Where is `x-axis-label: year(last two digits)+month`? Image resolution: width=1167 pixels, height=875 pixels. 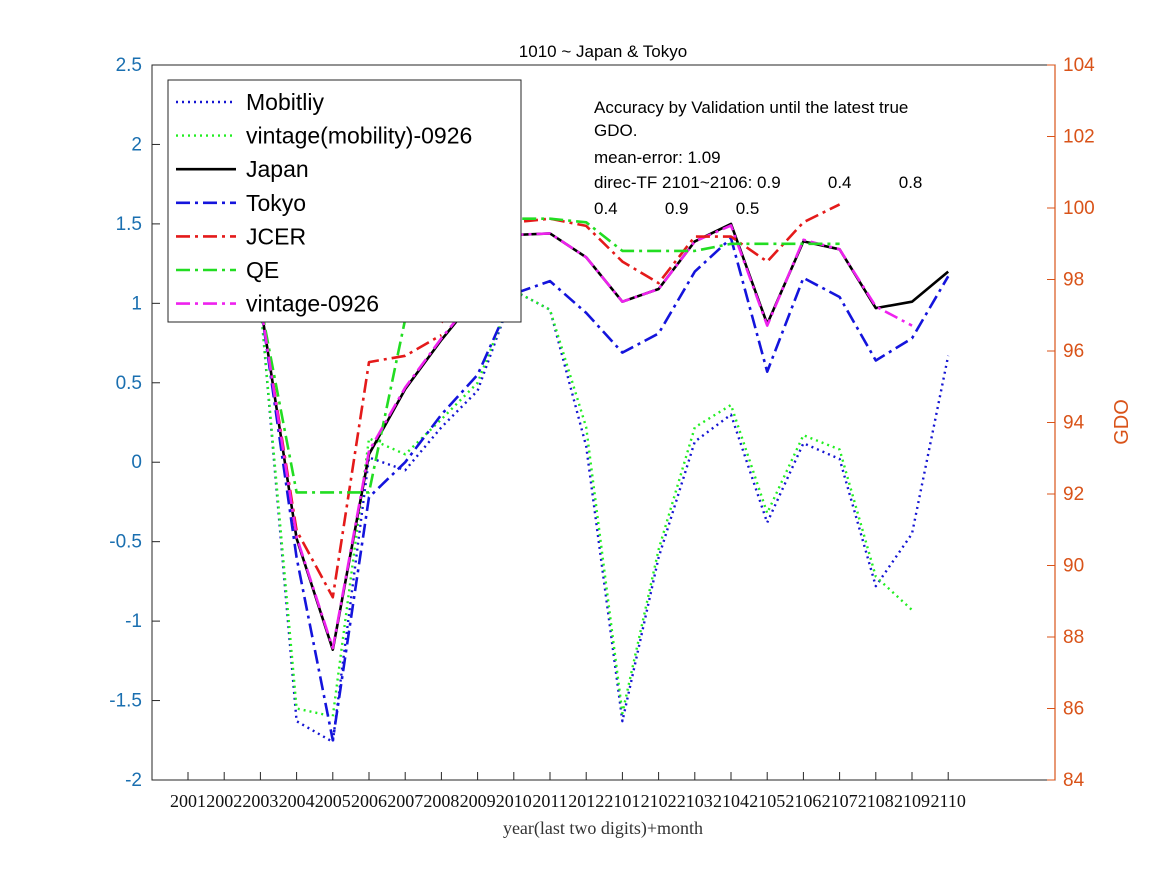
x-axis-label: year(last two digits)+month is located at coordinates (603, 828).